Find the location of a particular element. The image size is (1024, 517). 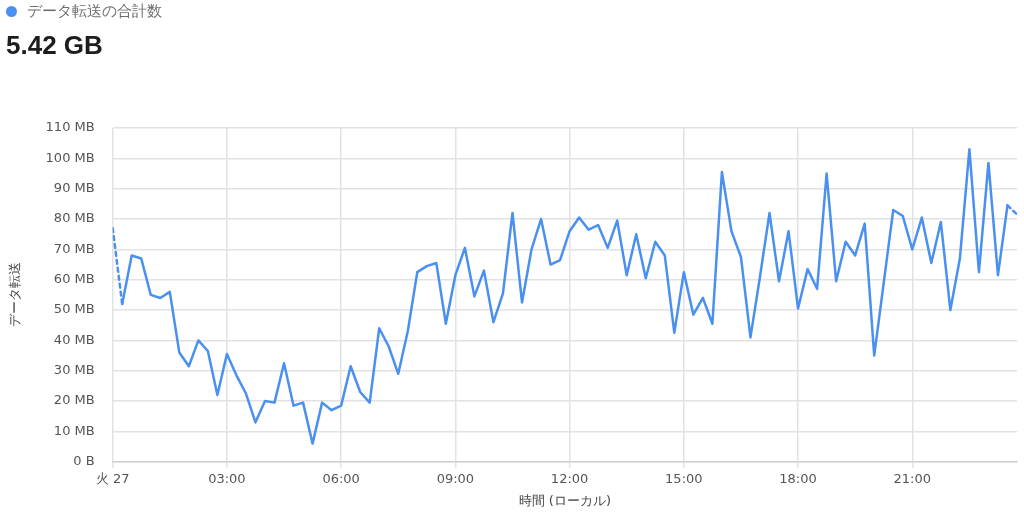

x-tick-label: 火 27 is located at coordinates (112, 478).